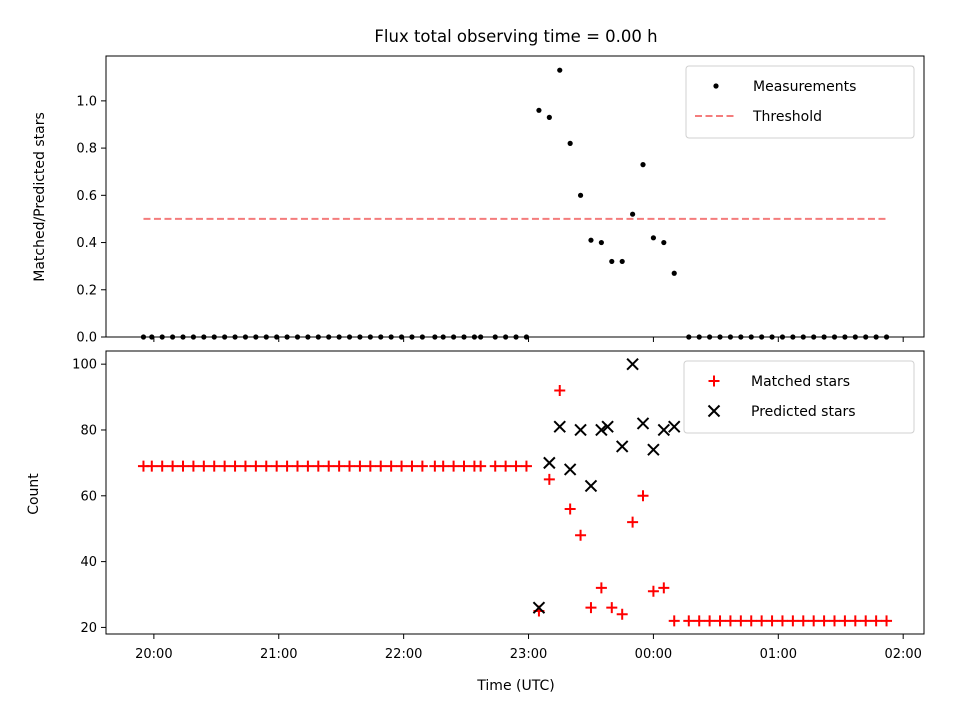  Describe the element at coordinates (528, 654) in the screenshot. I see `x-tick-label: 23:00` at that location.